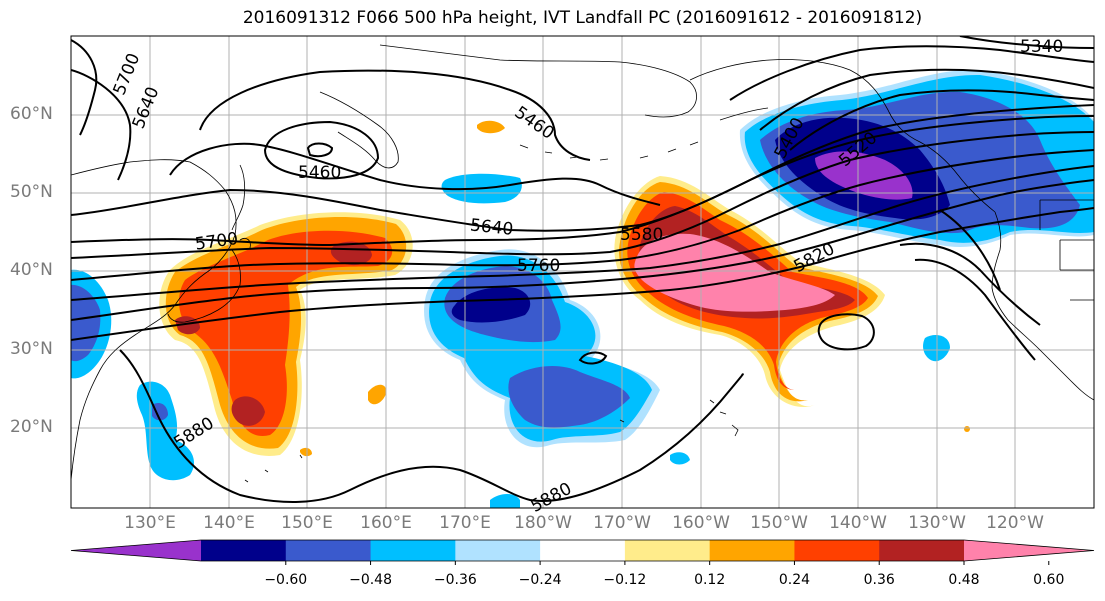 Image resolution: width=1105 pixels, height=601 pixels. Describe the element at coordinates (136, 550) in the screenshot. I see `colorbar-extend-low` at that location.